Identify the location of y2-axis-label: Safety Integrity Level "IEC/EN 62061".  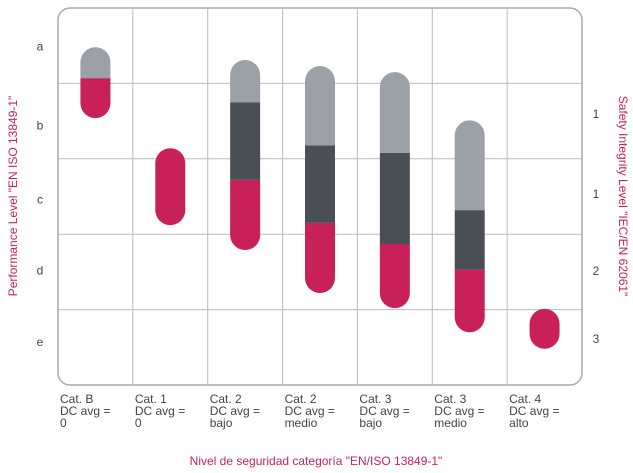
(623, 196).